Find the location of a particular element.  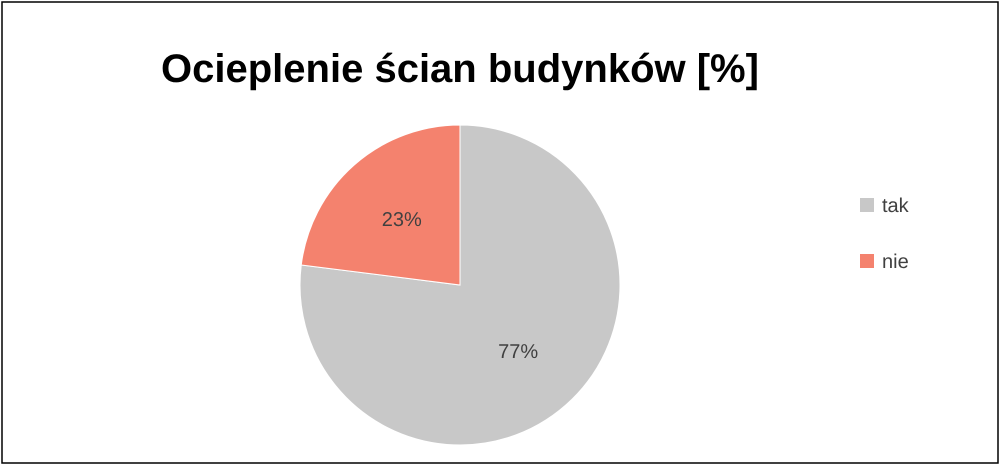

data-label: 77% is located at coordinates (518, 352).